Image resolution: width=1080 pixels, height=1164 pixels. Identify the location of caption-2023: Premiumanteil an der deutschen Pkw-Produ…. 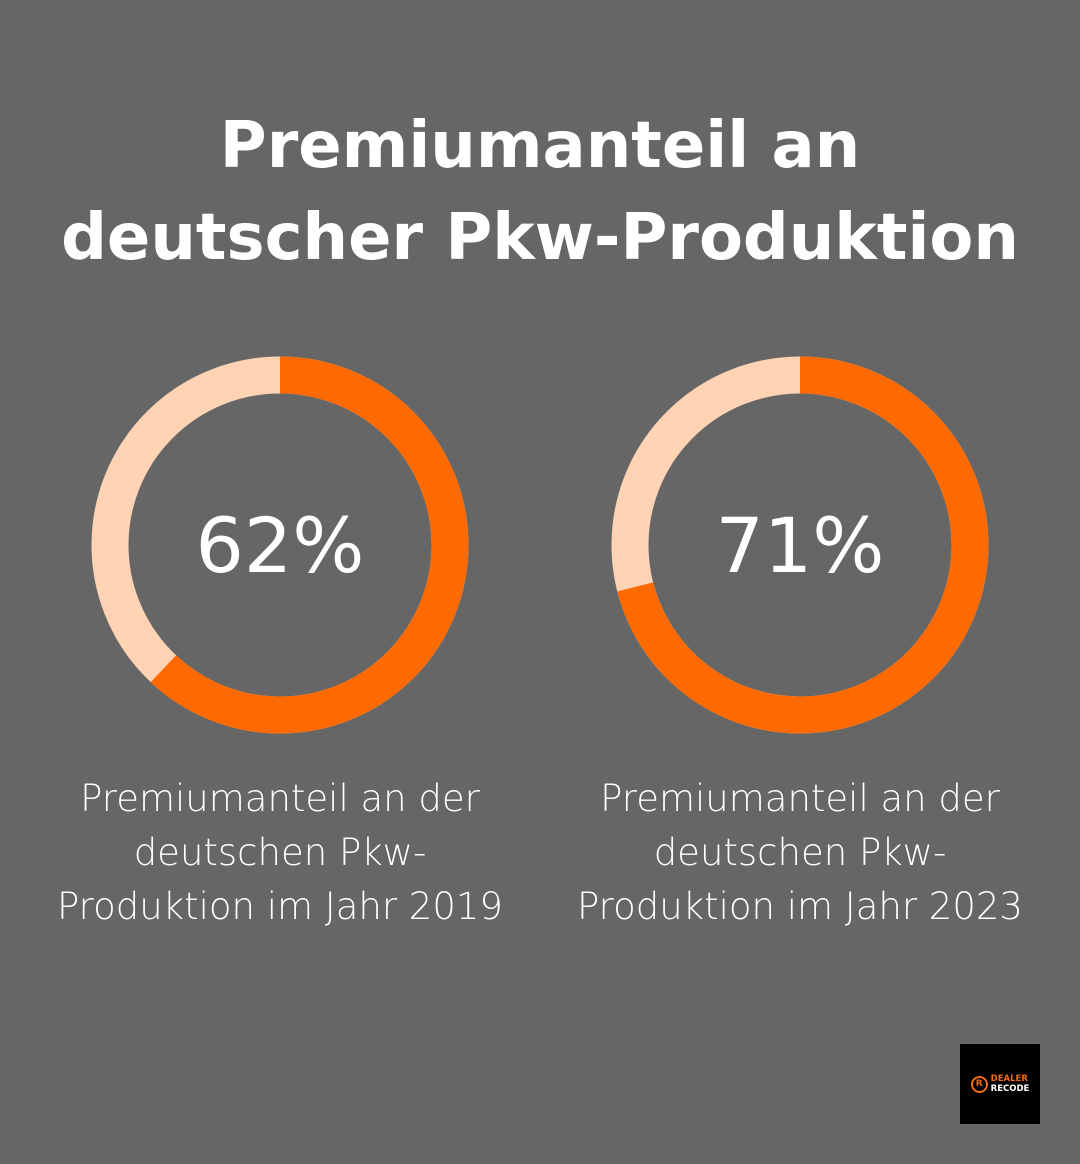
(800, 852).